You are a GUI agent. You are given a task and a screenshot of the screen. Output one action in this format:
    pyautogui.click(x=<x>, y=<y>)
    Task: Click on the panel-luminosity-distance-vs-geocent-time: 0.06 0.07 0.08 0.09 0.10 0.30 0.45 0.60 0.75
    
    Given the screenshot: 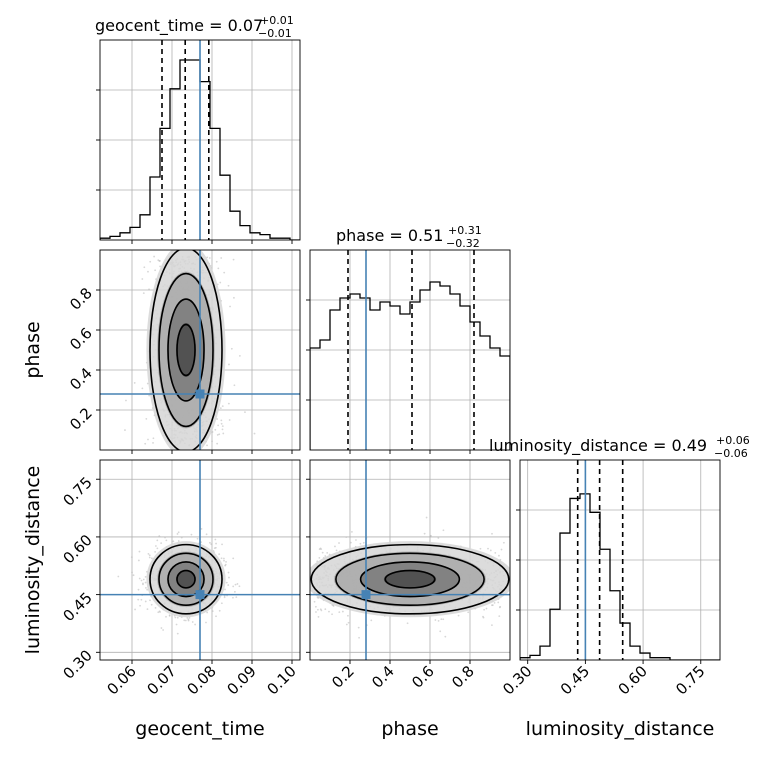 What is the action you would take?
    pyautogui.click(x=180, y=578)
    